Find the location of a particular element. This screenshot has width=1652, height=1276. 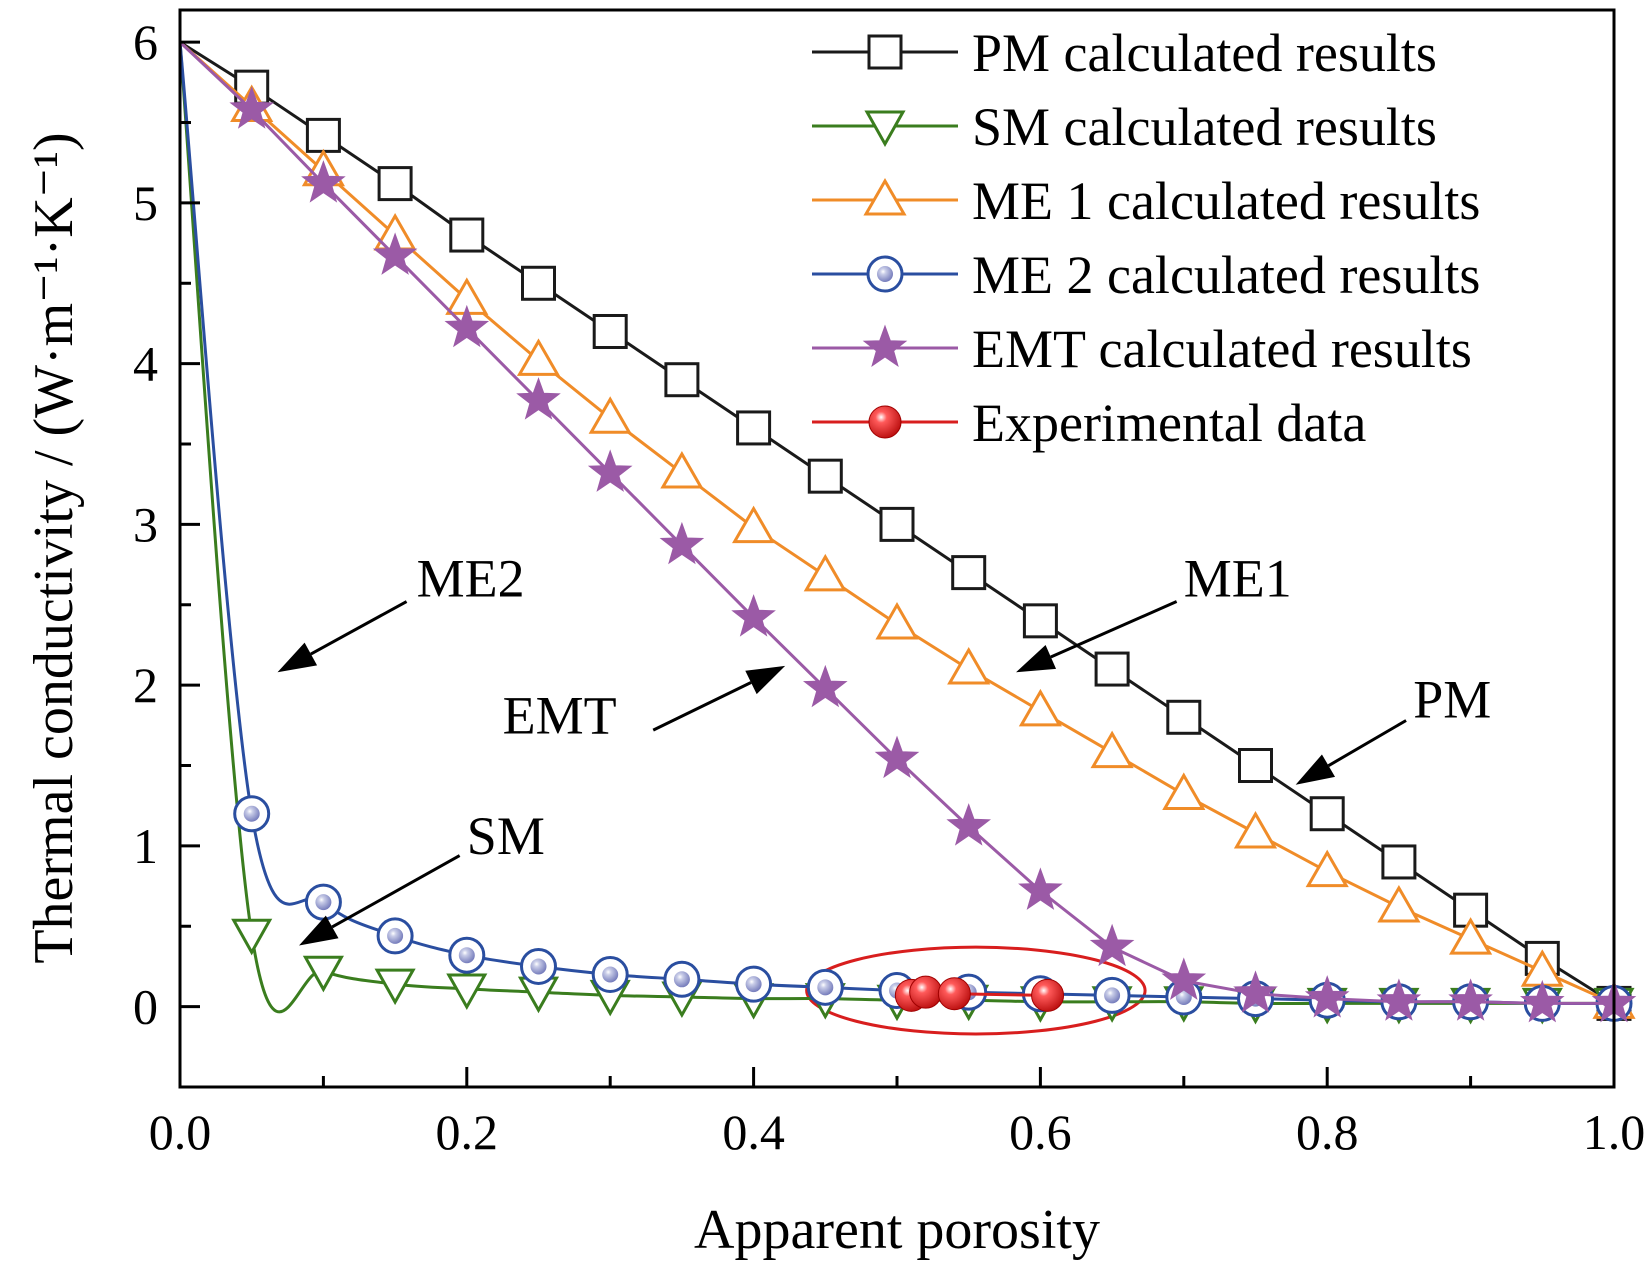

annotation-me2: ME2 is located at coordinates (401, 611).